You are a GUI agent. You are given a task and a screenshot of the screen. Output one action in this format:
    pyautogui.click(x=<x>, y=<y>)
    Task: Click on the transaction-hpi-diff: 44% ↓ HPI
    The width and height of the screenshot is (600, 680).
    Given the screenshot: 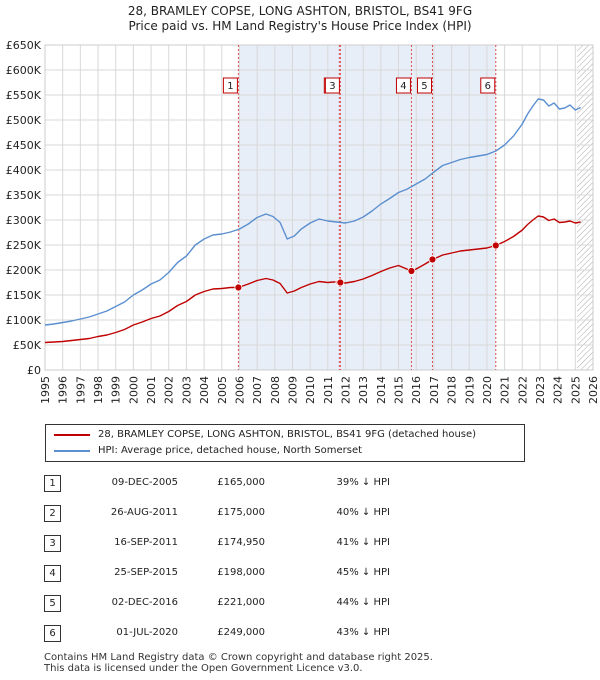 What is the action you would take?
    pyautogui.click(x=363, y=602)
    